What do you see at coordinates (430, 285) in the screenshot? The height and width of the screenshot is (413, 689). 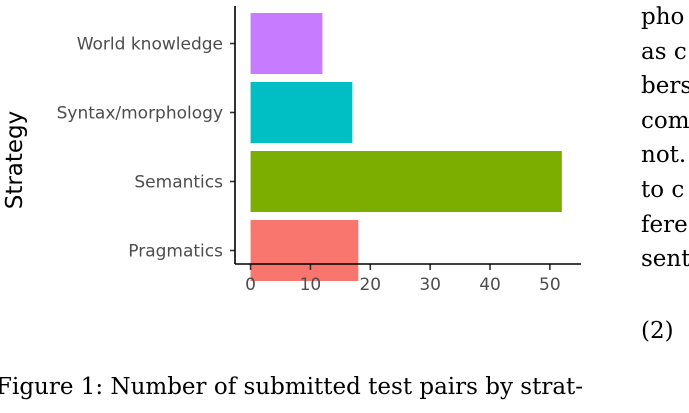 I see `x-tick-label: 30` at bounding box center [430, 285].